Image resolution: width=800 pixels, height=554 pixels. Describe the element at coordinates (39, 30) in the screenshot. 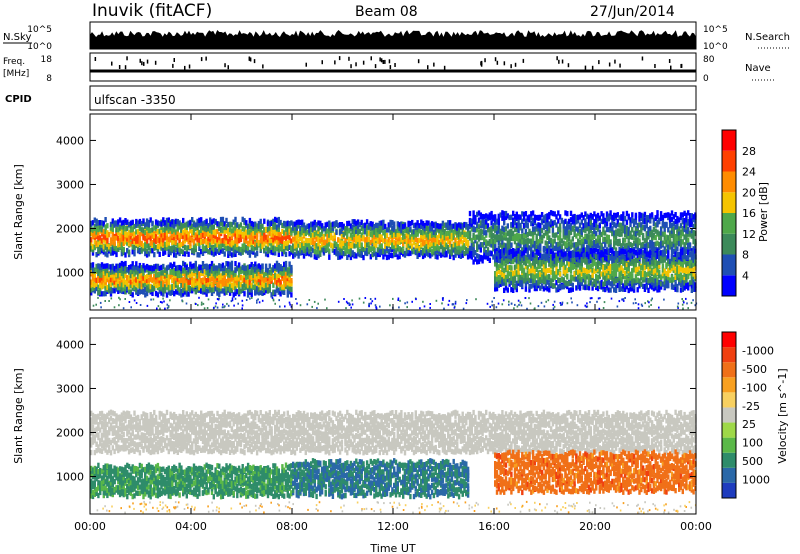

I see `nsky-tick-top: 10^5` at that location.